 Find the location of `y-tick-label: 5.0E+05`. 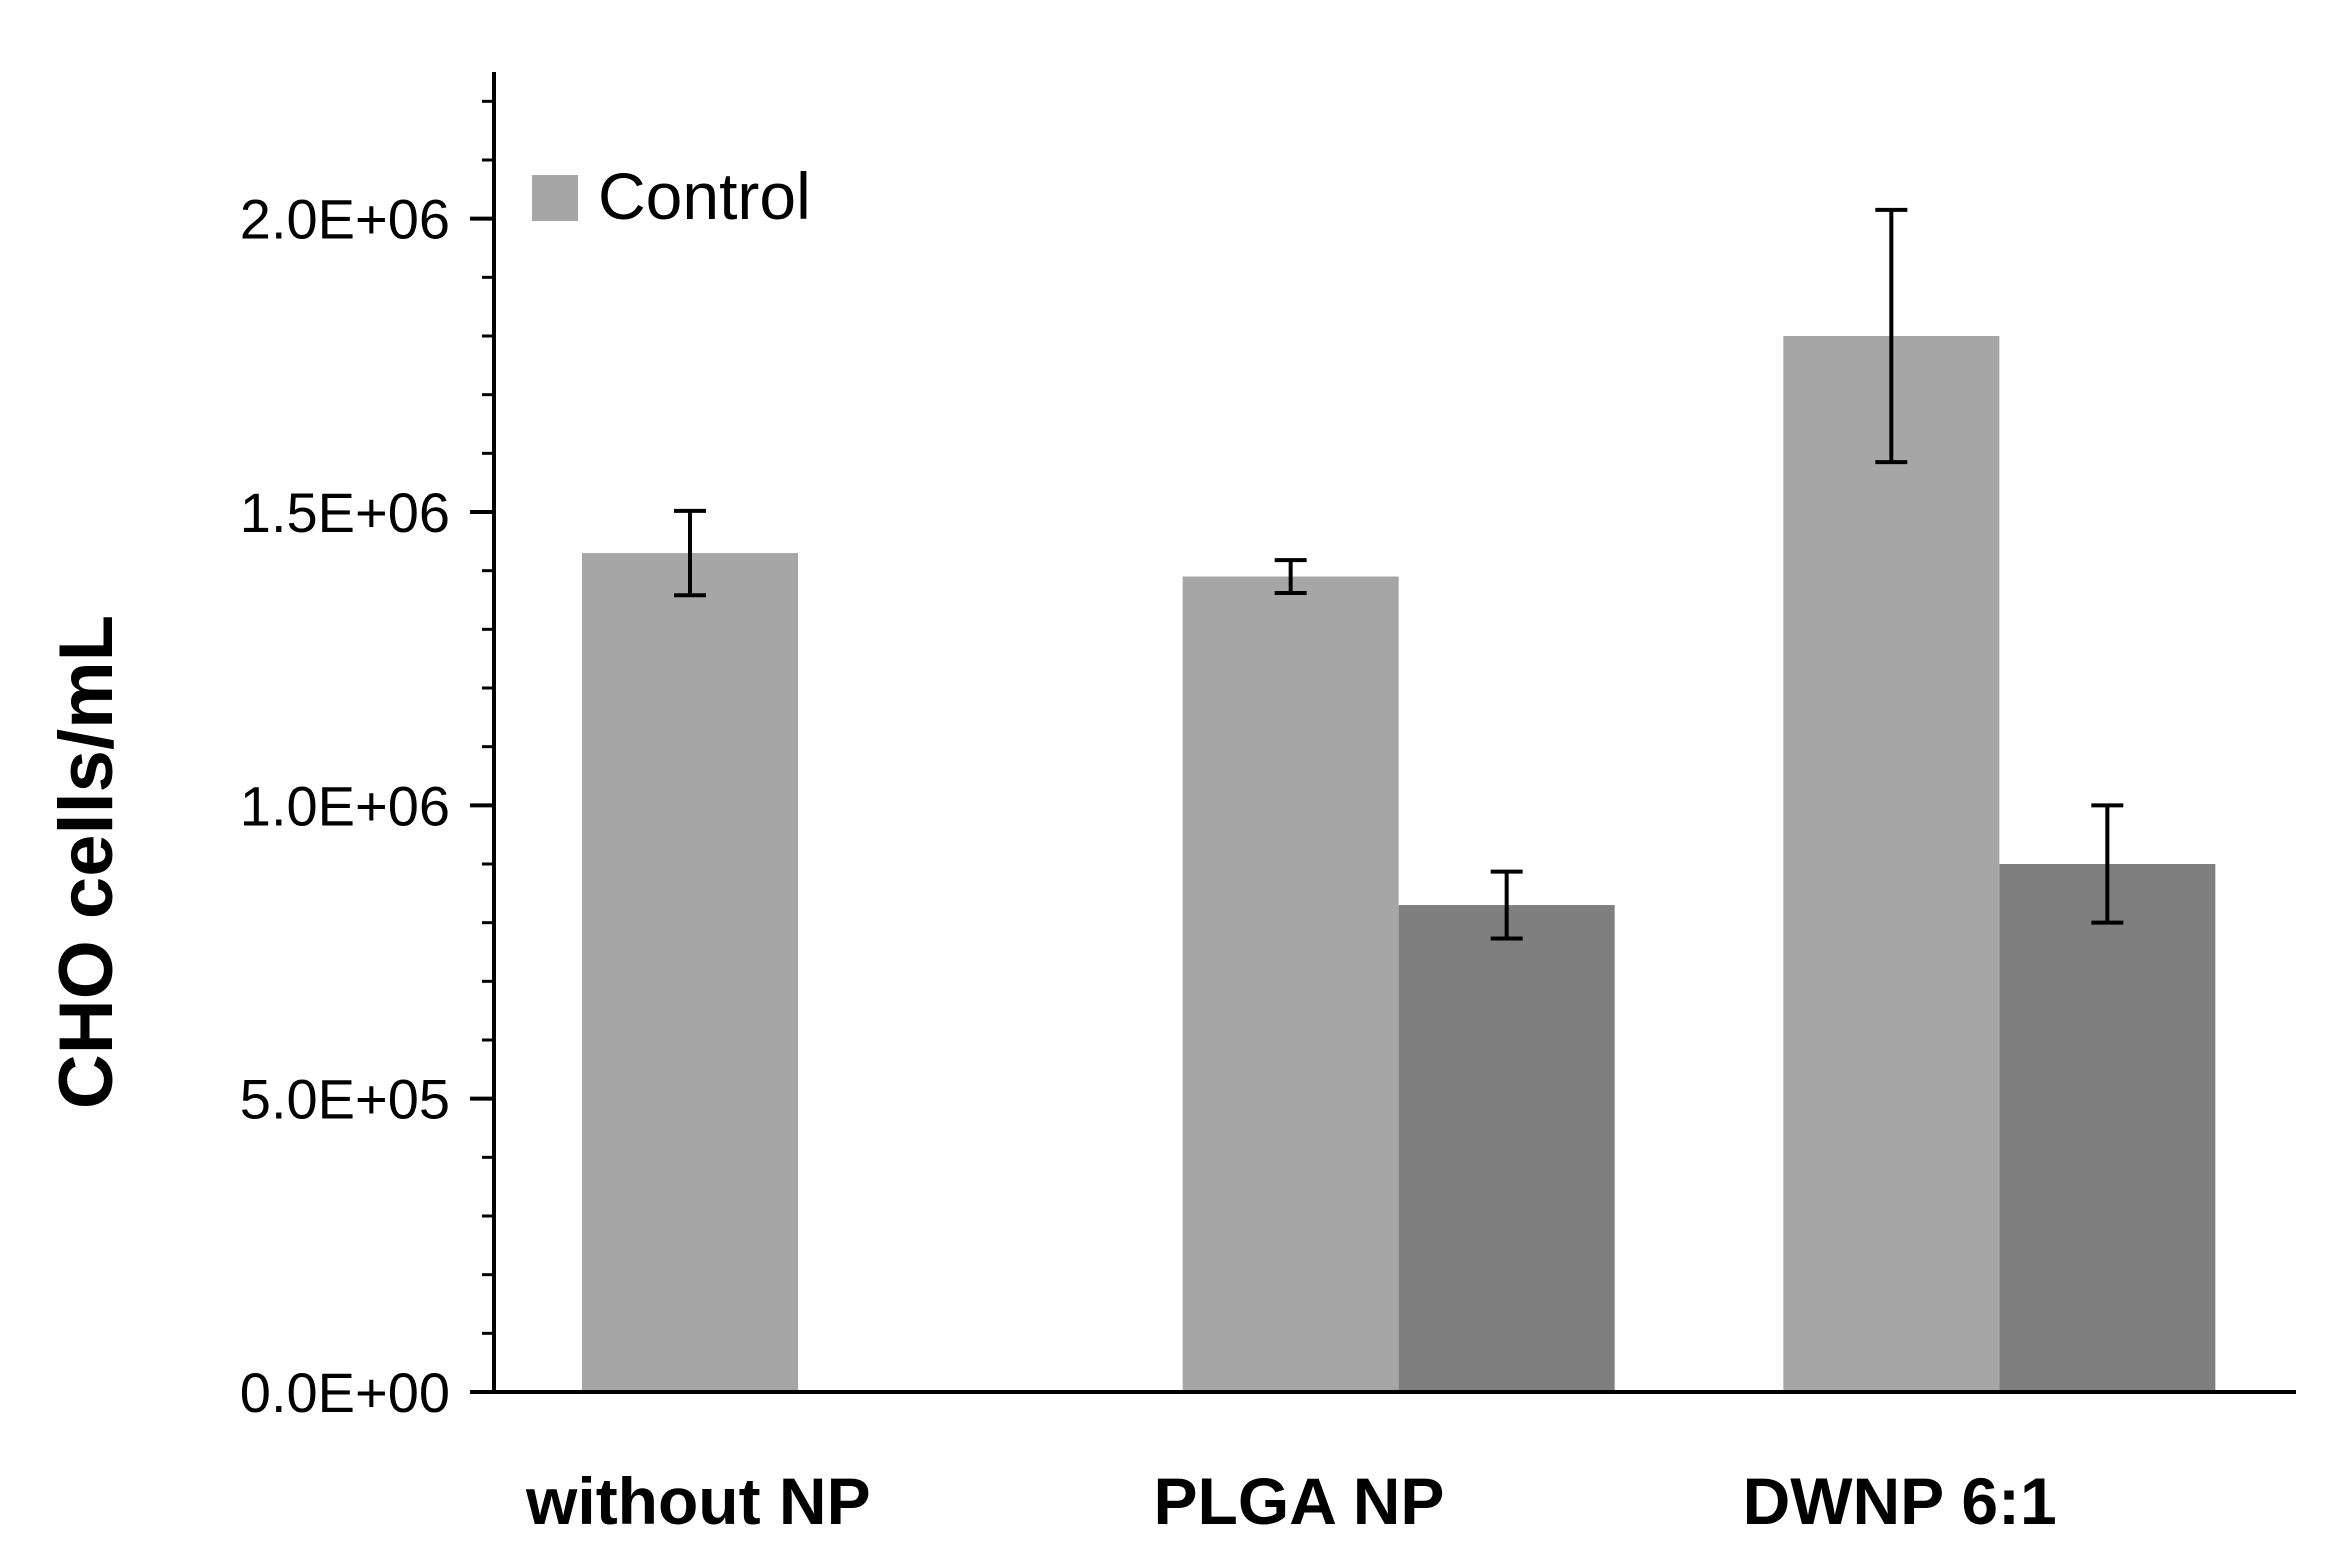

y-tick-label: 5.0E+05 is located at coordinates (345, 1099).